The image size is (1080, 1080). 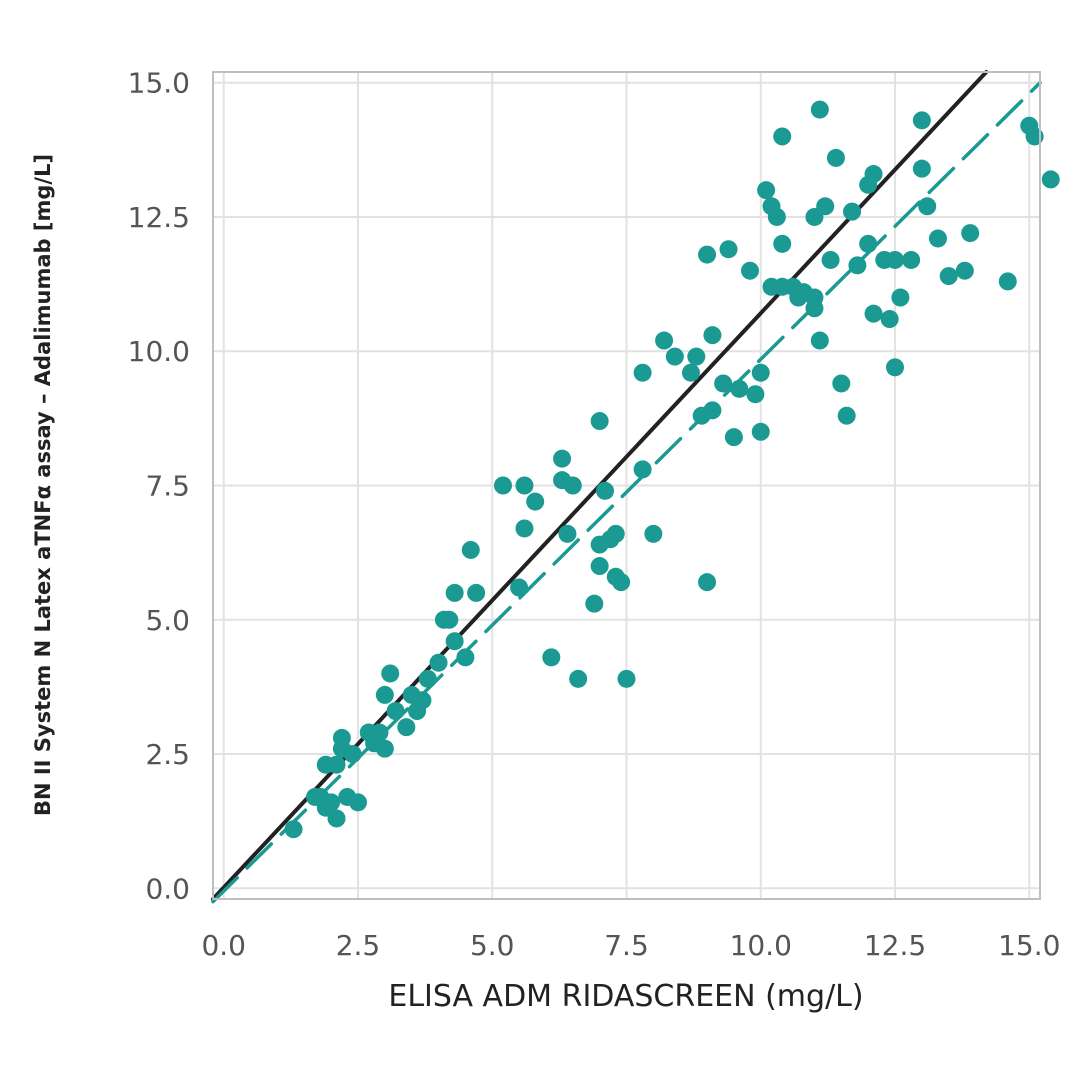 I want to click on y-tick-label: 12.5, so click(x=159, y=217).